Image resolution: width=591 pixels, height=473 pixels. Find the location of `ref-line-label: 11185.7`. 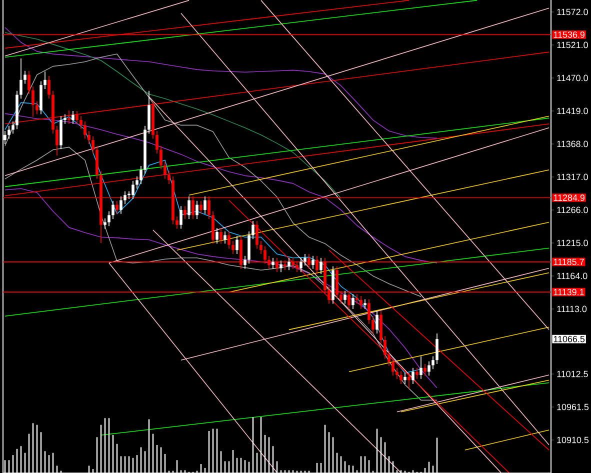

ref-line-label: 11185.7 is located at coordinates (569, 262).